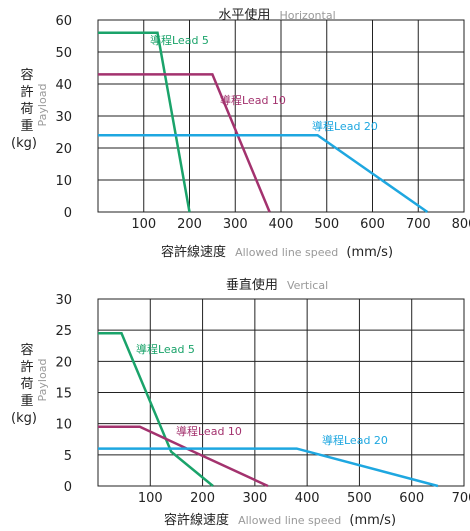 This screenshot has height=531, width=470. What do you see at coordinates (68, 456) in the screenshot?
I see `y-tick-label: 5` at bounding box center [68, 456].